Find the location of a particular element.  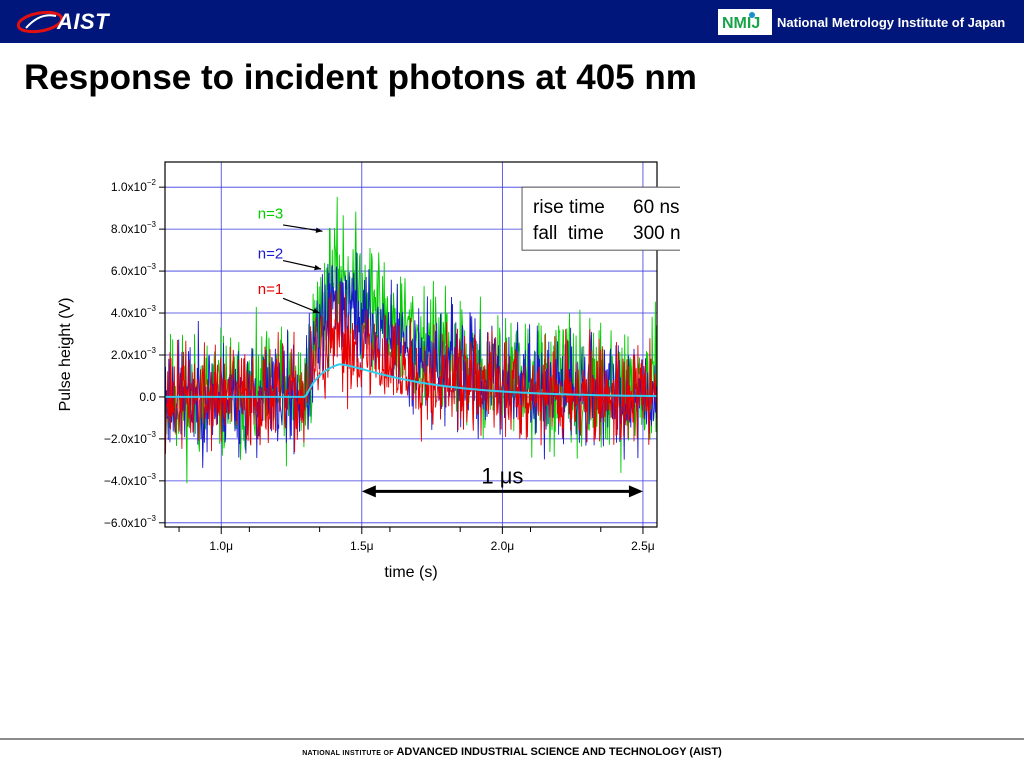

scale-bar-label: 1 μs is located at coordinates (502, 475).